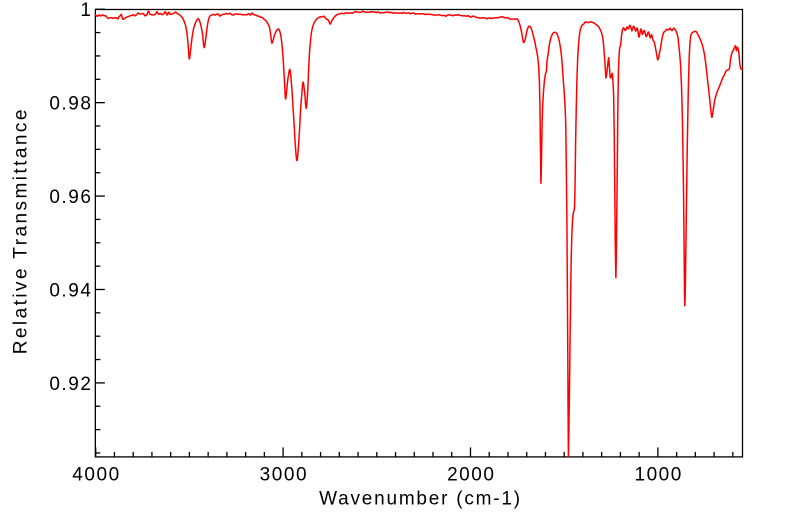  What do you see at coordinates (70, 290) in the screenshot?
I see `svg-text: 0.94` at bounding box center [70, 290].